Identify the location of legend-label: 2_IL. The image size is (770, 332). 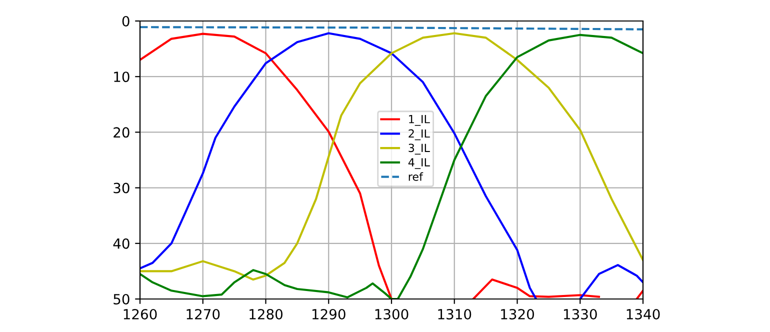
(419, 134).